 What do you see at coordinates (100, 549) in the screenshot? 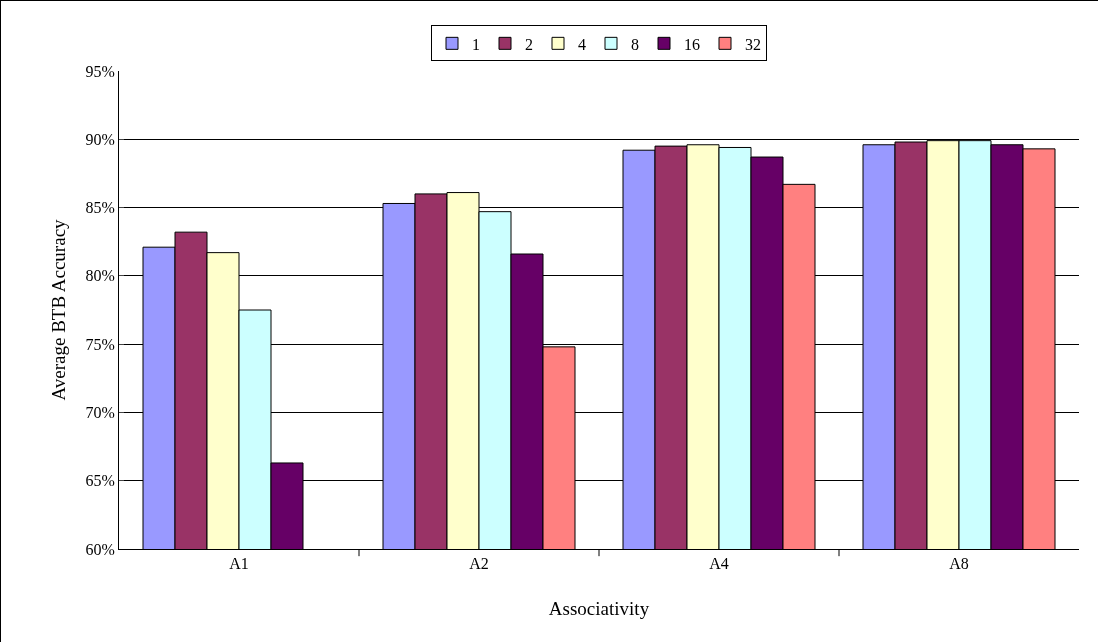
I see `y-tick-label: 60%` at bounding box center [100, 549].